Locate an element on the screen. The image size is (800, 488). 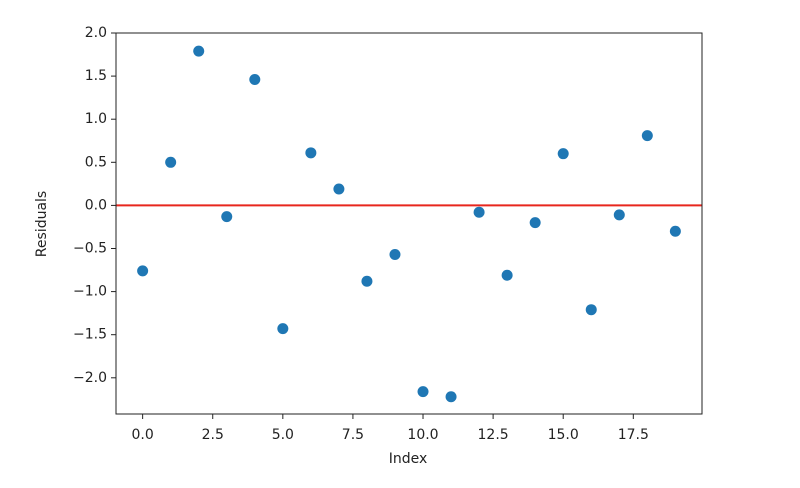
y-tick-label: −2.0 is located at coordinates (90, 378).